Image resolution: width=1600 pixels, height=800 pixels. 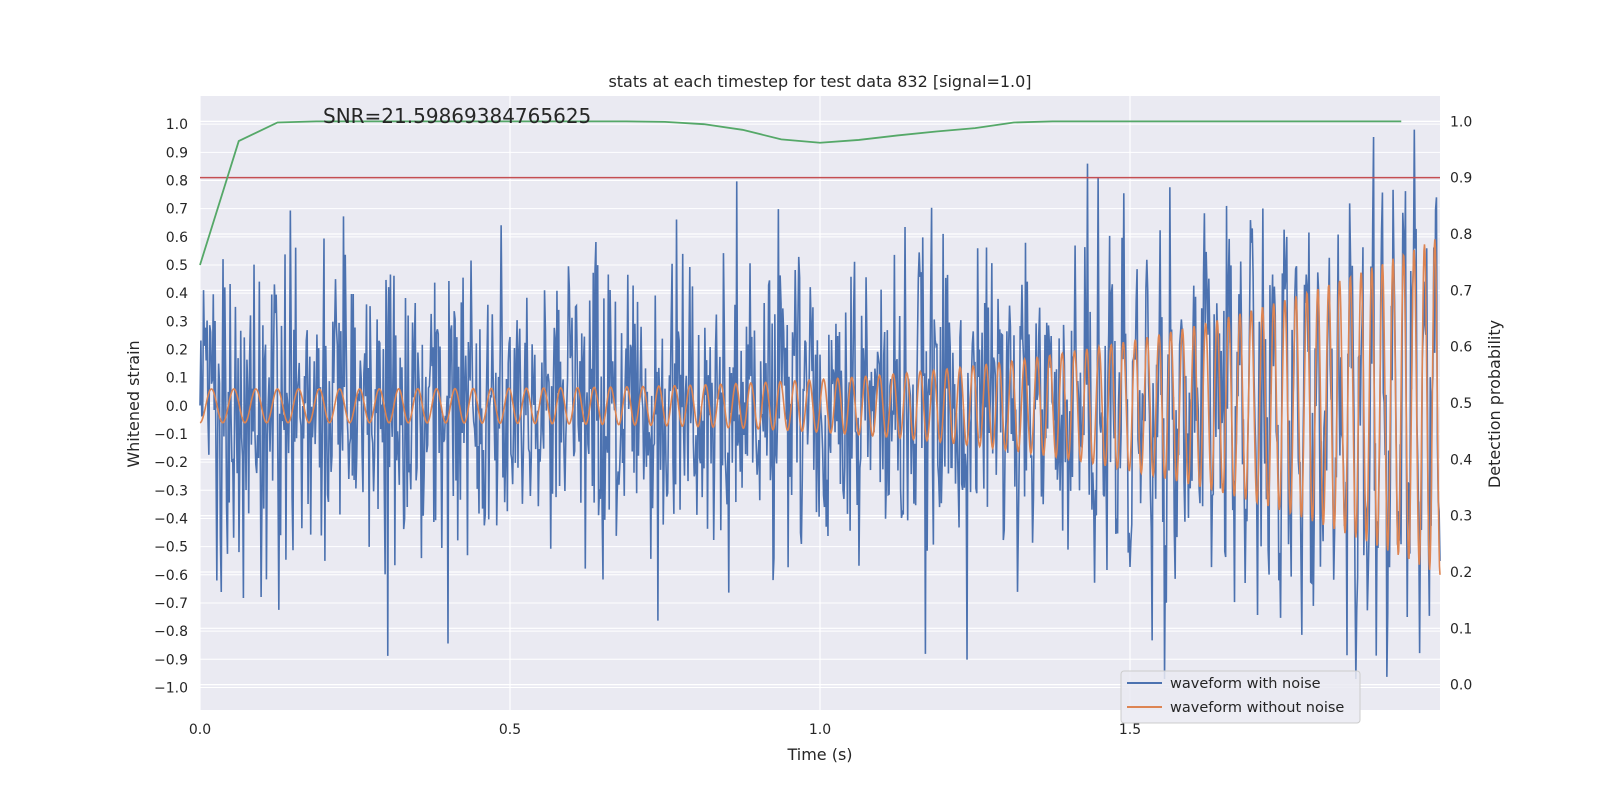 I want to click on y2-tick-label: 1.0, so click(x=1461, y=122).